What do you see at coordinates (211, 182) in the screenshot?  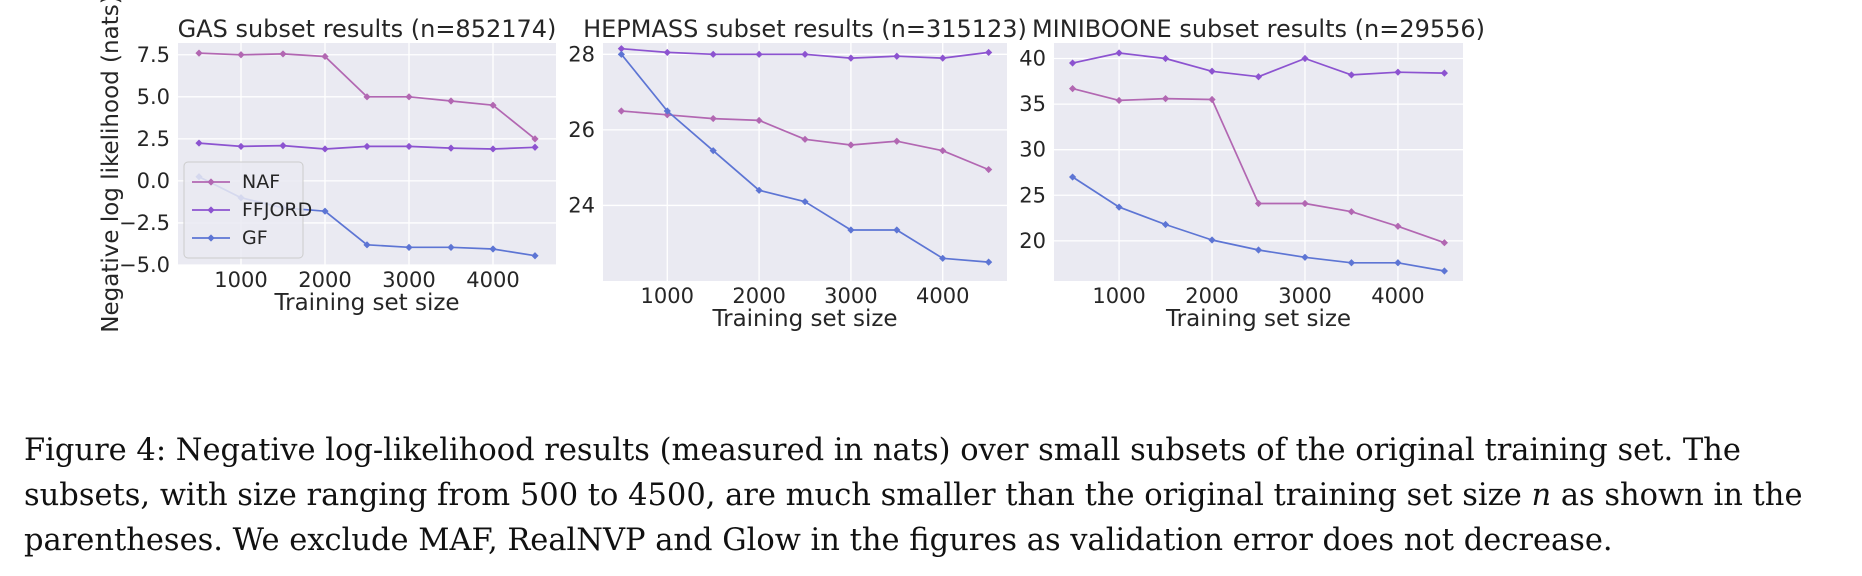 I see `legend-marker-naf` at bounding box center [211, 182].